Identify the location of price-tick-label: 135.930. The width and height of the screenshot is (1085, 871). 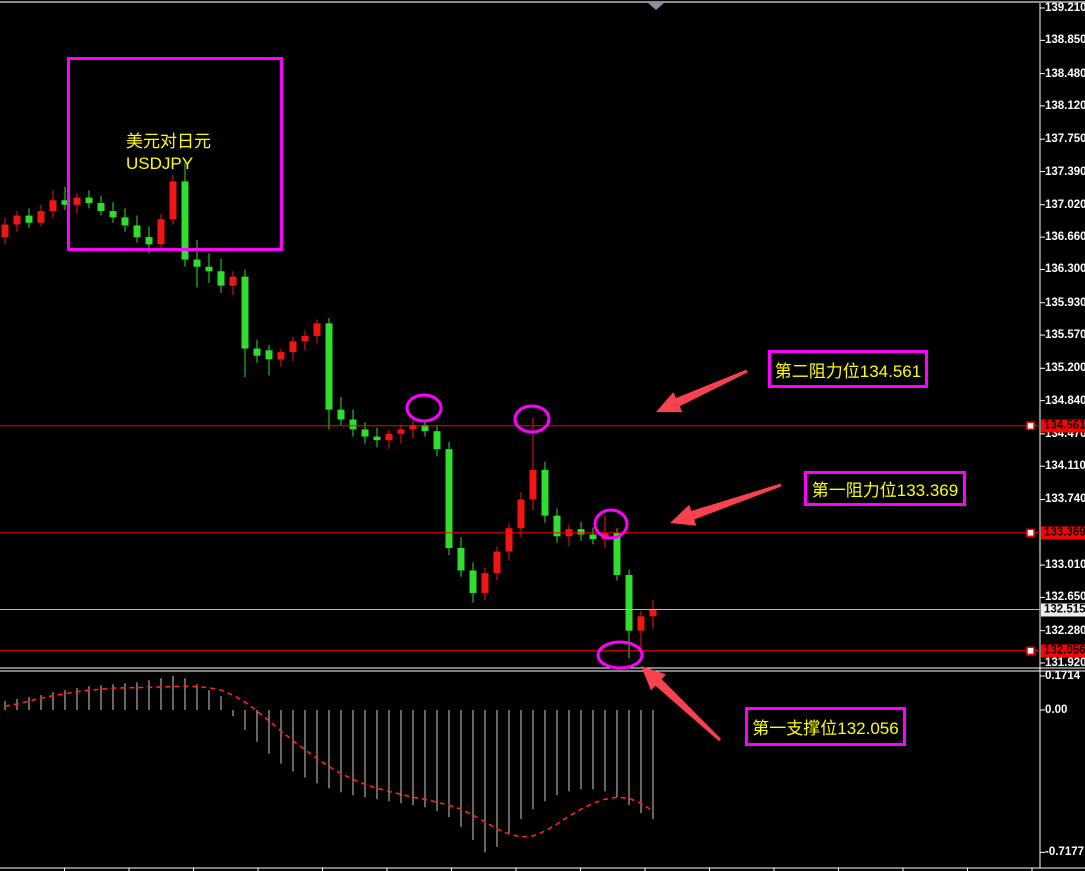
(1065, 302).